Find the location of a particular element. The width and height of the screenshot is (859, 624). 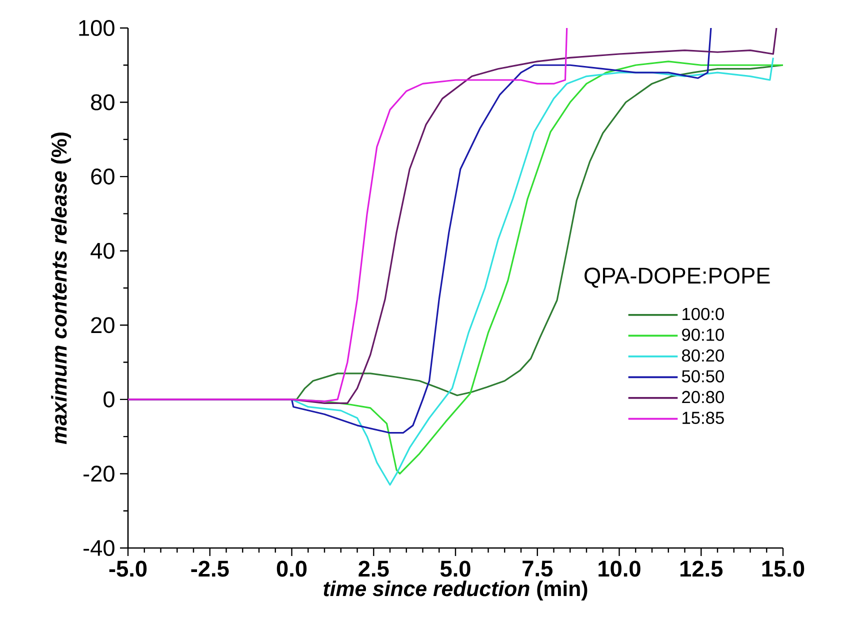

legend-label: 90:10 is located at coordinates (703, 334).